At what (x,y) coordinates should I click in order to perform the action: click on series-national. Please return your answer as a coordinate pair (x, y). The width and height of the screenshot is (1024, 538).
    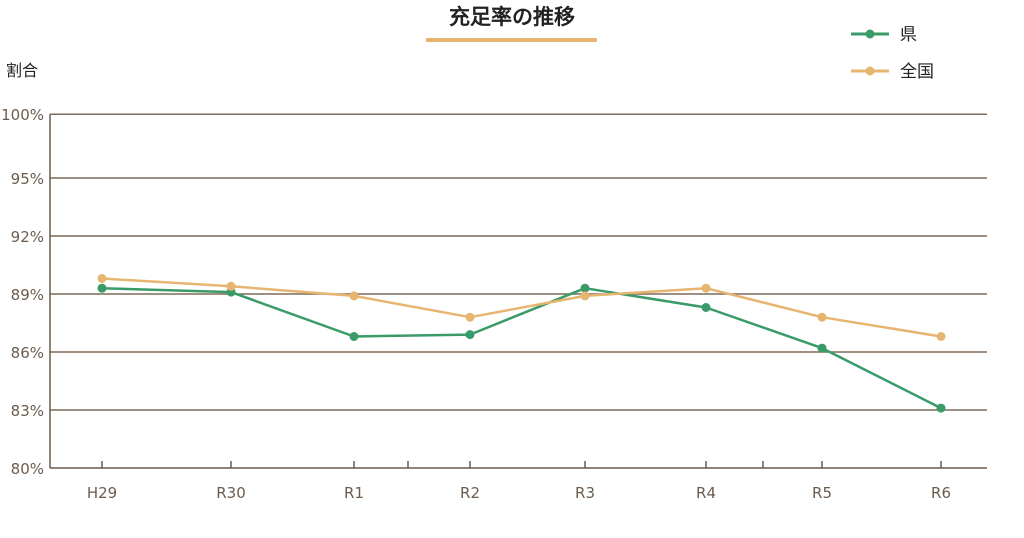
    Looking at the image, I should click on (521, 307).